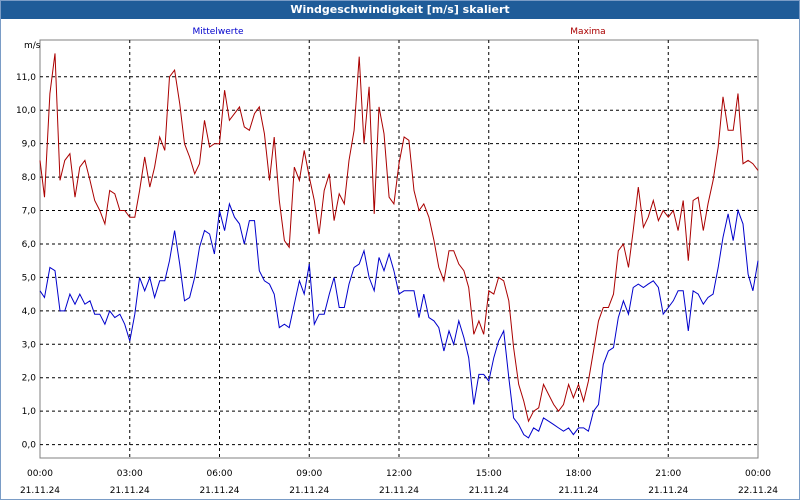  Describe the element at coordinates (399, 474) in the screenshot. I see `x-tick-time: 12:00` at that location.